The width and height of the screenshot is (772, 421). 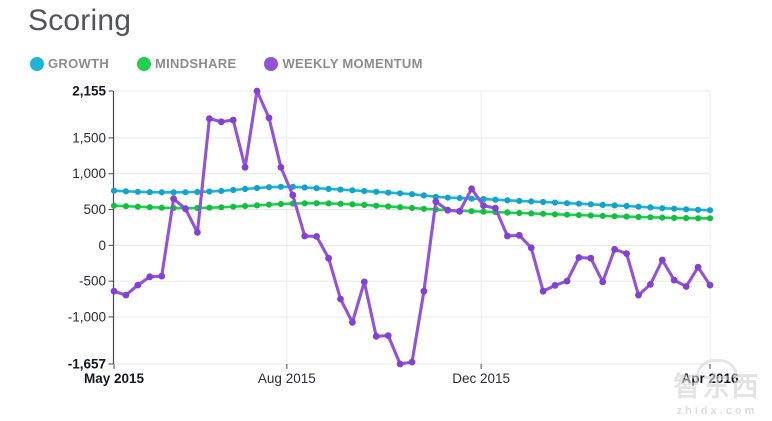 I want to click on growth-legend-dot-icon, so click(x=37, y=63).